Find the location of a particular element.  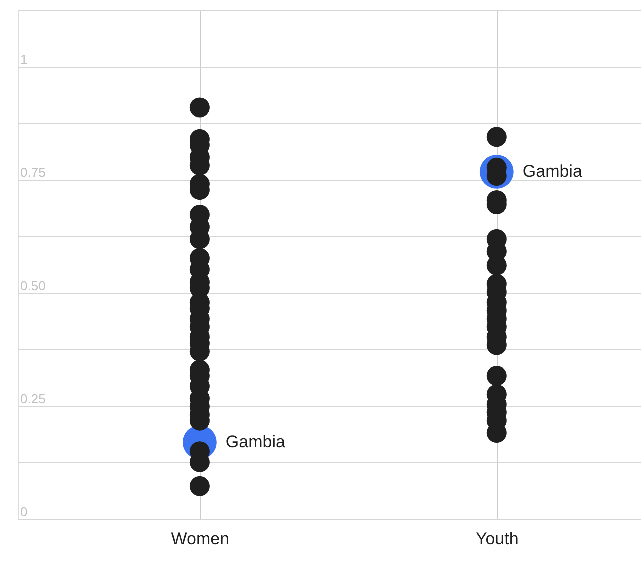

series-label: Gambia is located at coordinates (552, 171).